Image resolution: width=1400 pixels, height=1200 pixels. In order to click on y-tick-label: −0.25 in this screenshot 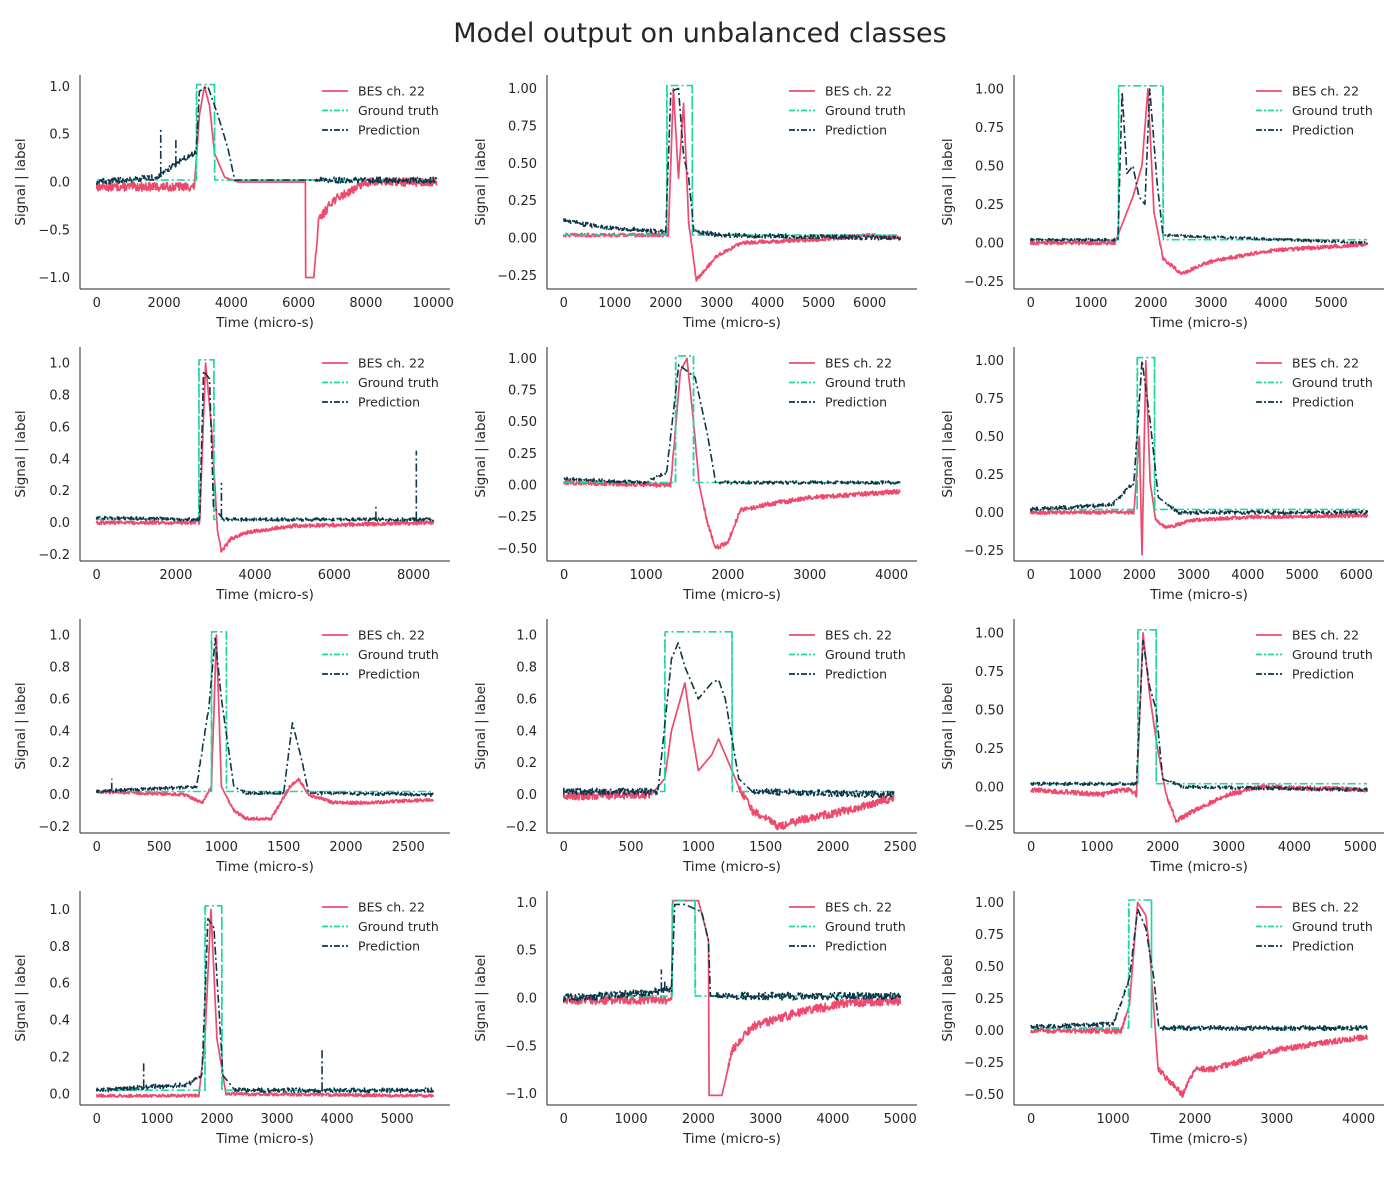, I will do `click(984, 1063)`.